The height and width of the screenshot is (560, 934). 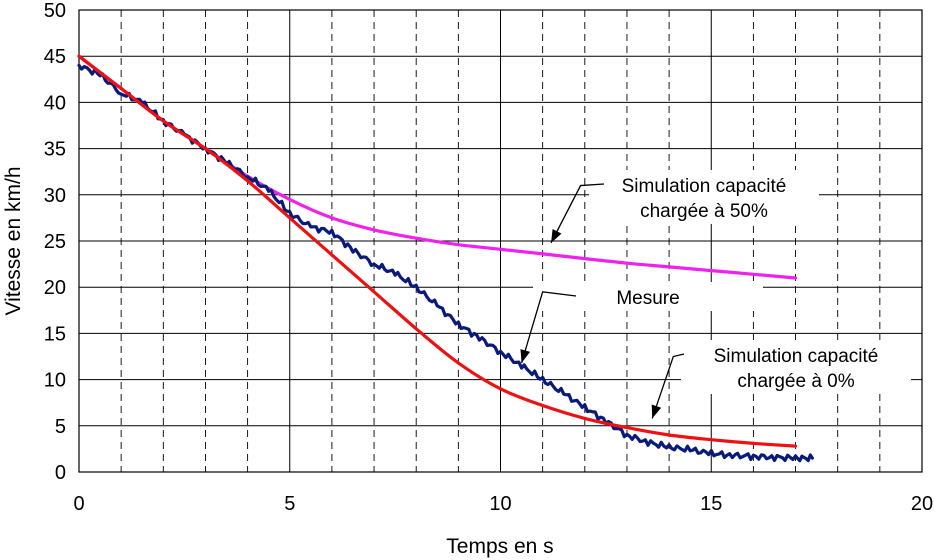 What do you see at coordinates (60, 427) in the screenshot?
I see `y-tick-label: 5` at bounding box center [60, 427].